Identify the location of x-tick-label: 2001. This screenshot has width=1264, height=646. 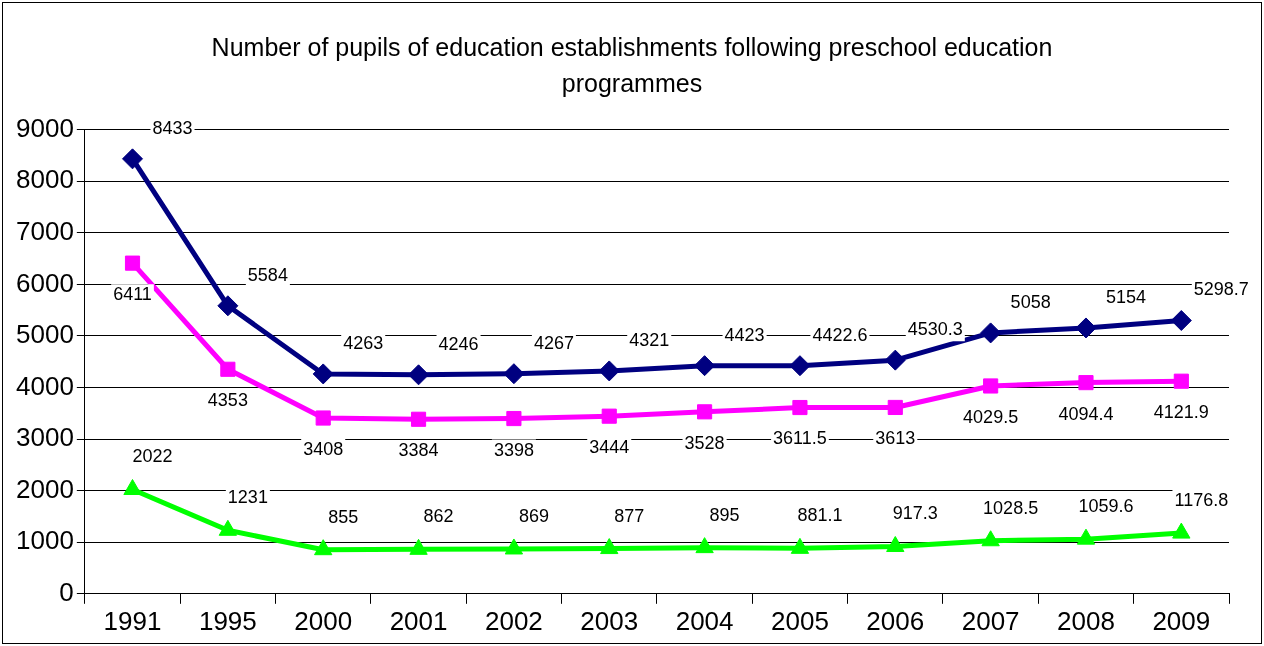
(418, 620).